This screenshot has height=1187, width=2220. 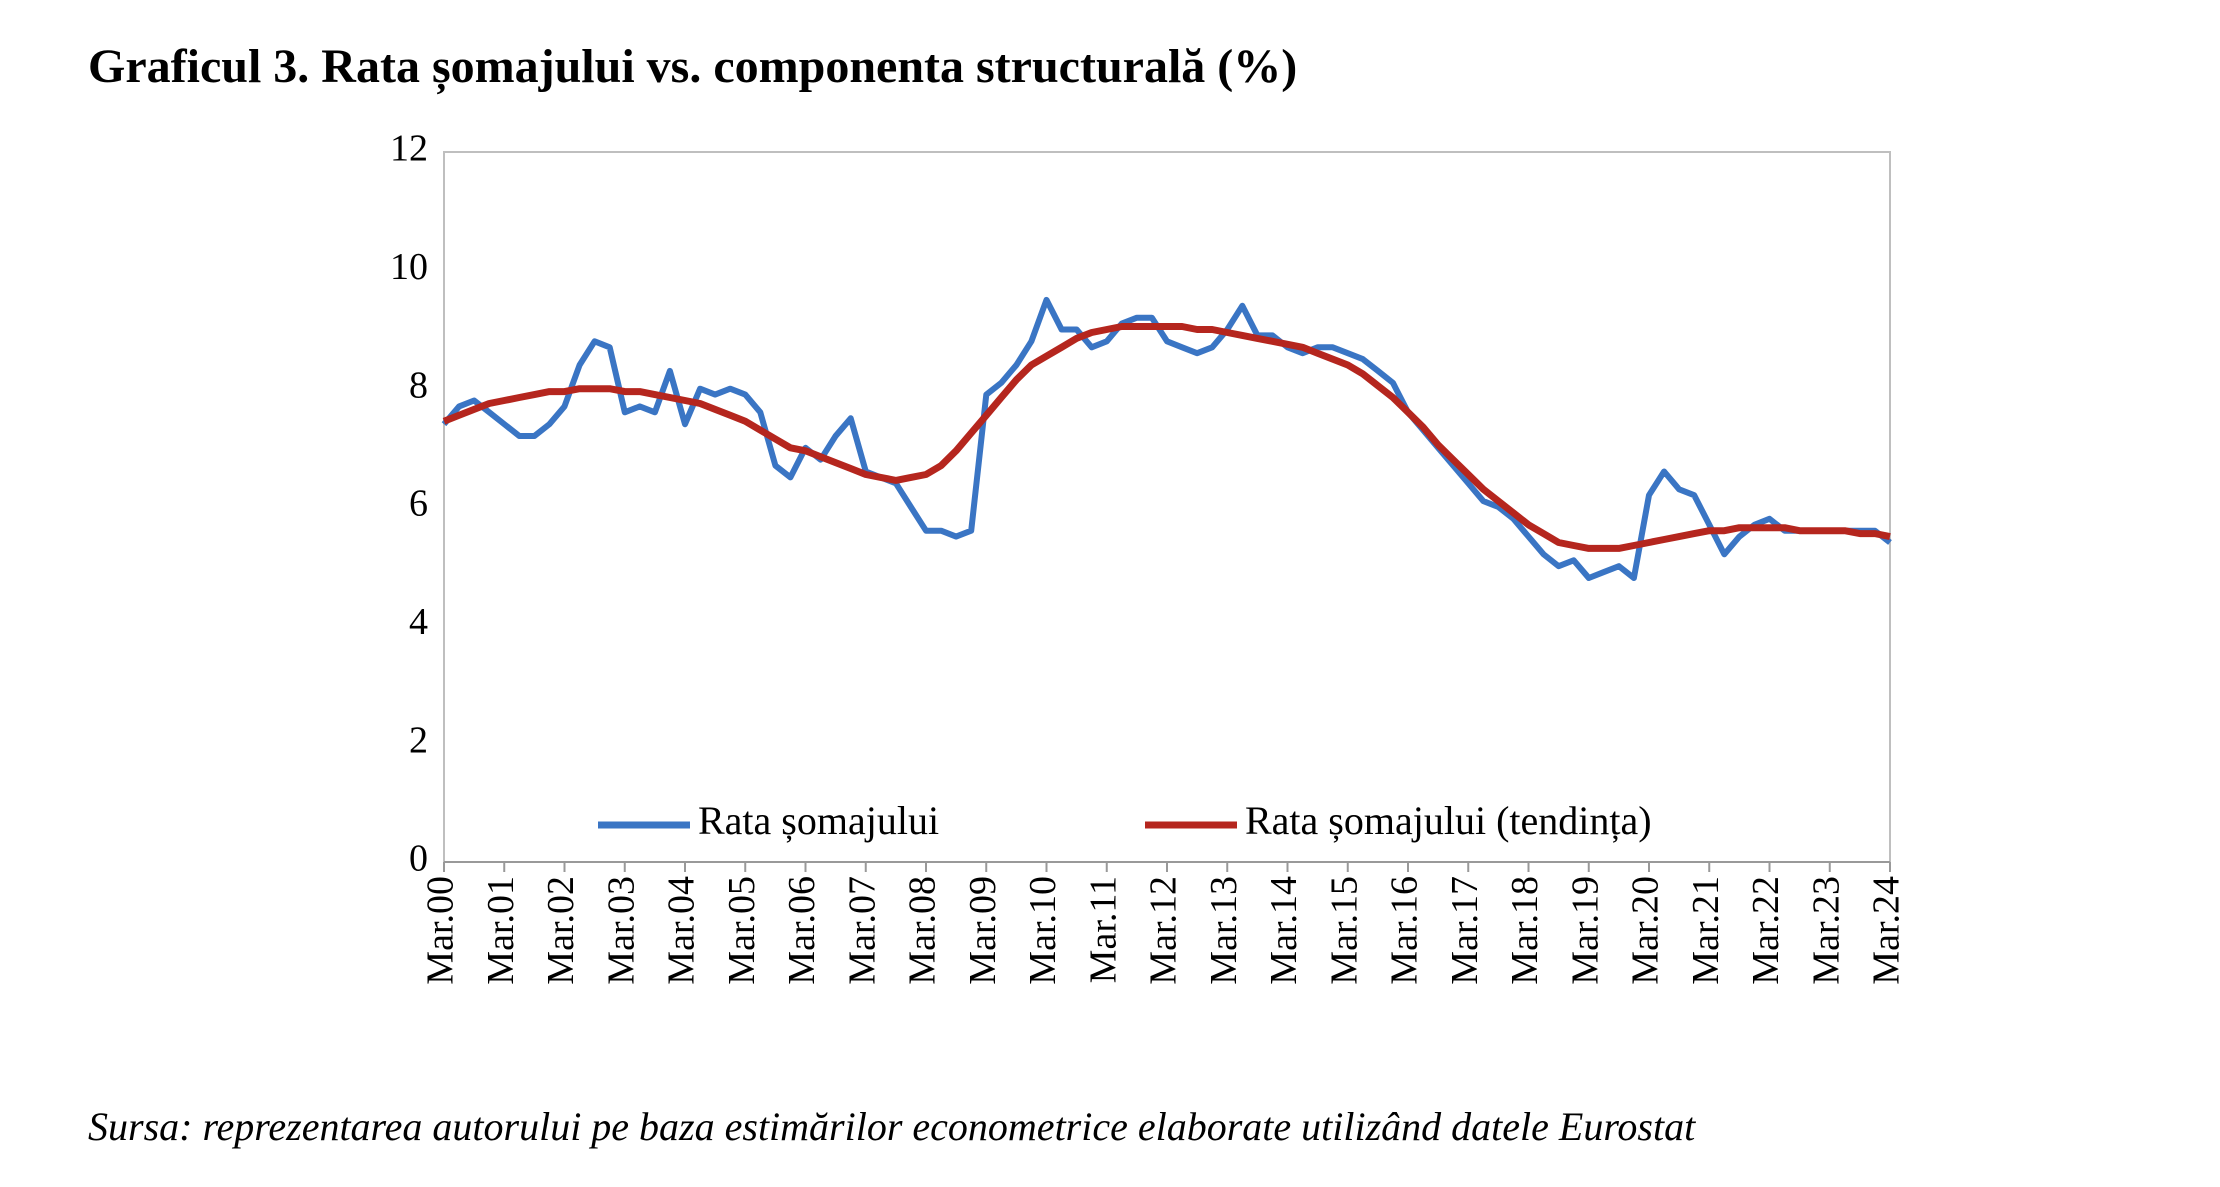 What do you see at coordinates (1043, 930) in the screenshot?
I see `x-tick-label: Mar.10` at bounding box center [1043, 930].